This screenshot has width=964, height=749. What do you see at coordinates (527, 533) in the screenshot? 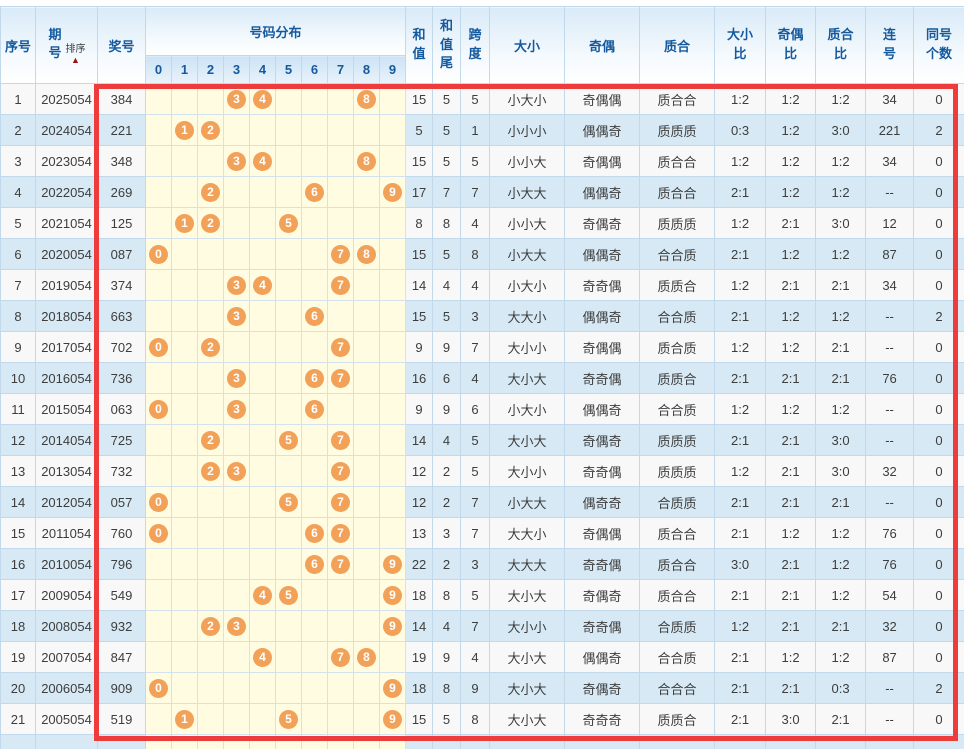
I see `cell-size: 大大小` at bounding box center [527, 533].